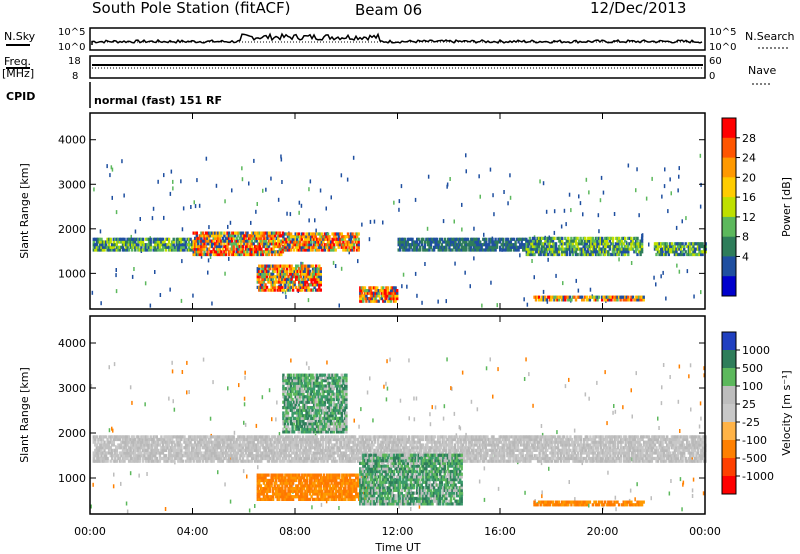 This screenshot has width=800, height=554. I want to click on echo-band, so click(289, 278).